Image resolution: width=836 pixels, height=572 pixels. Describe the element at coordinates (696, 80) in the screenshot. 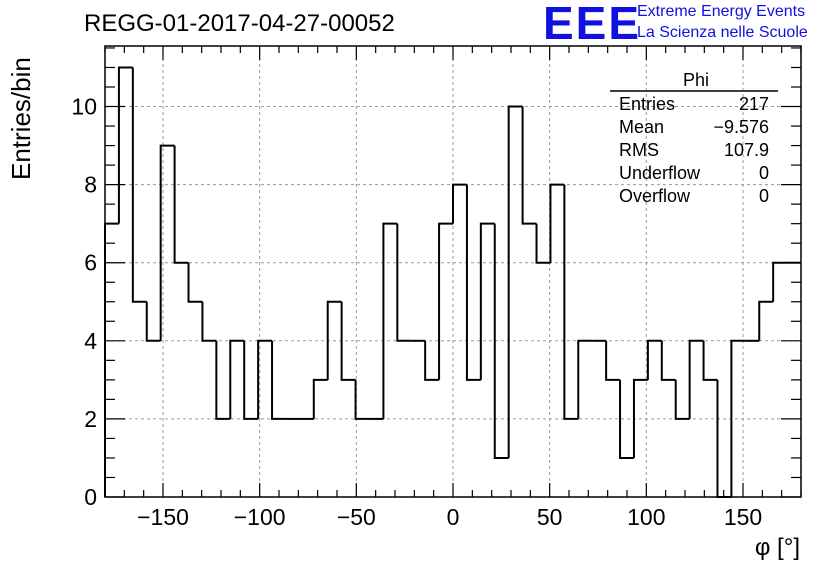

I see `stats-title: Phi` at that location.